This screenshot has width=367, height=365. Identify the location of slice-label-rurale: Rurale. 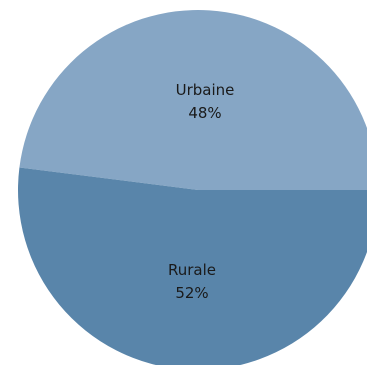
(192, 270).